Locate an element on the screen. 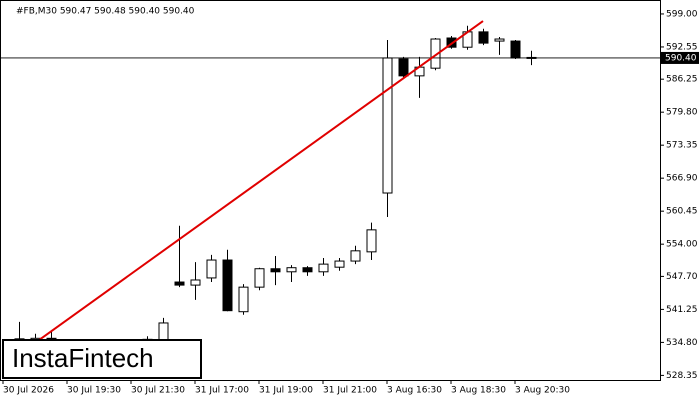 This screenshot has height=400, width=700. y-tick-label: 528.35 is located at coordinates (682, 376).